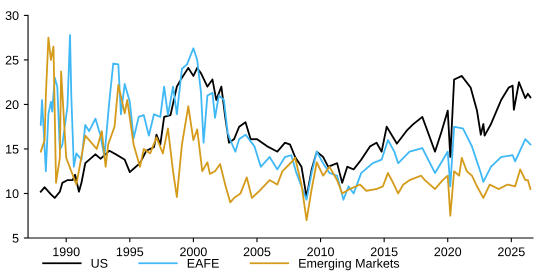  Describe the element at coordinates (100, 263) in the screenshot. I see `legend-label: US` at that location.